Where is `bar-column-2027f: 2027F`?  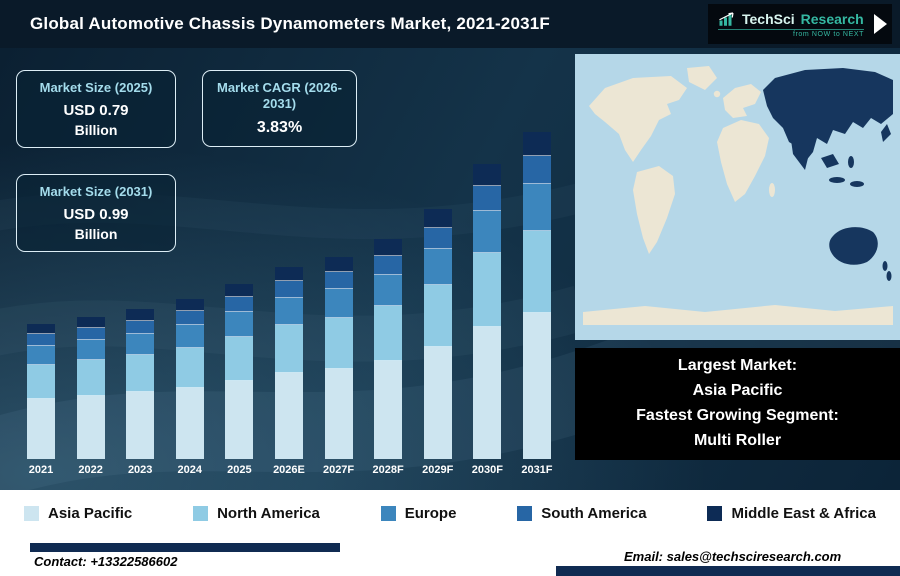
bar-column-2027f: 2027F is located at coordinates (339, 366).